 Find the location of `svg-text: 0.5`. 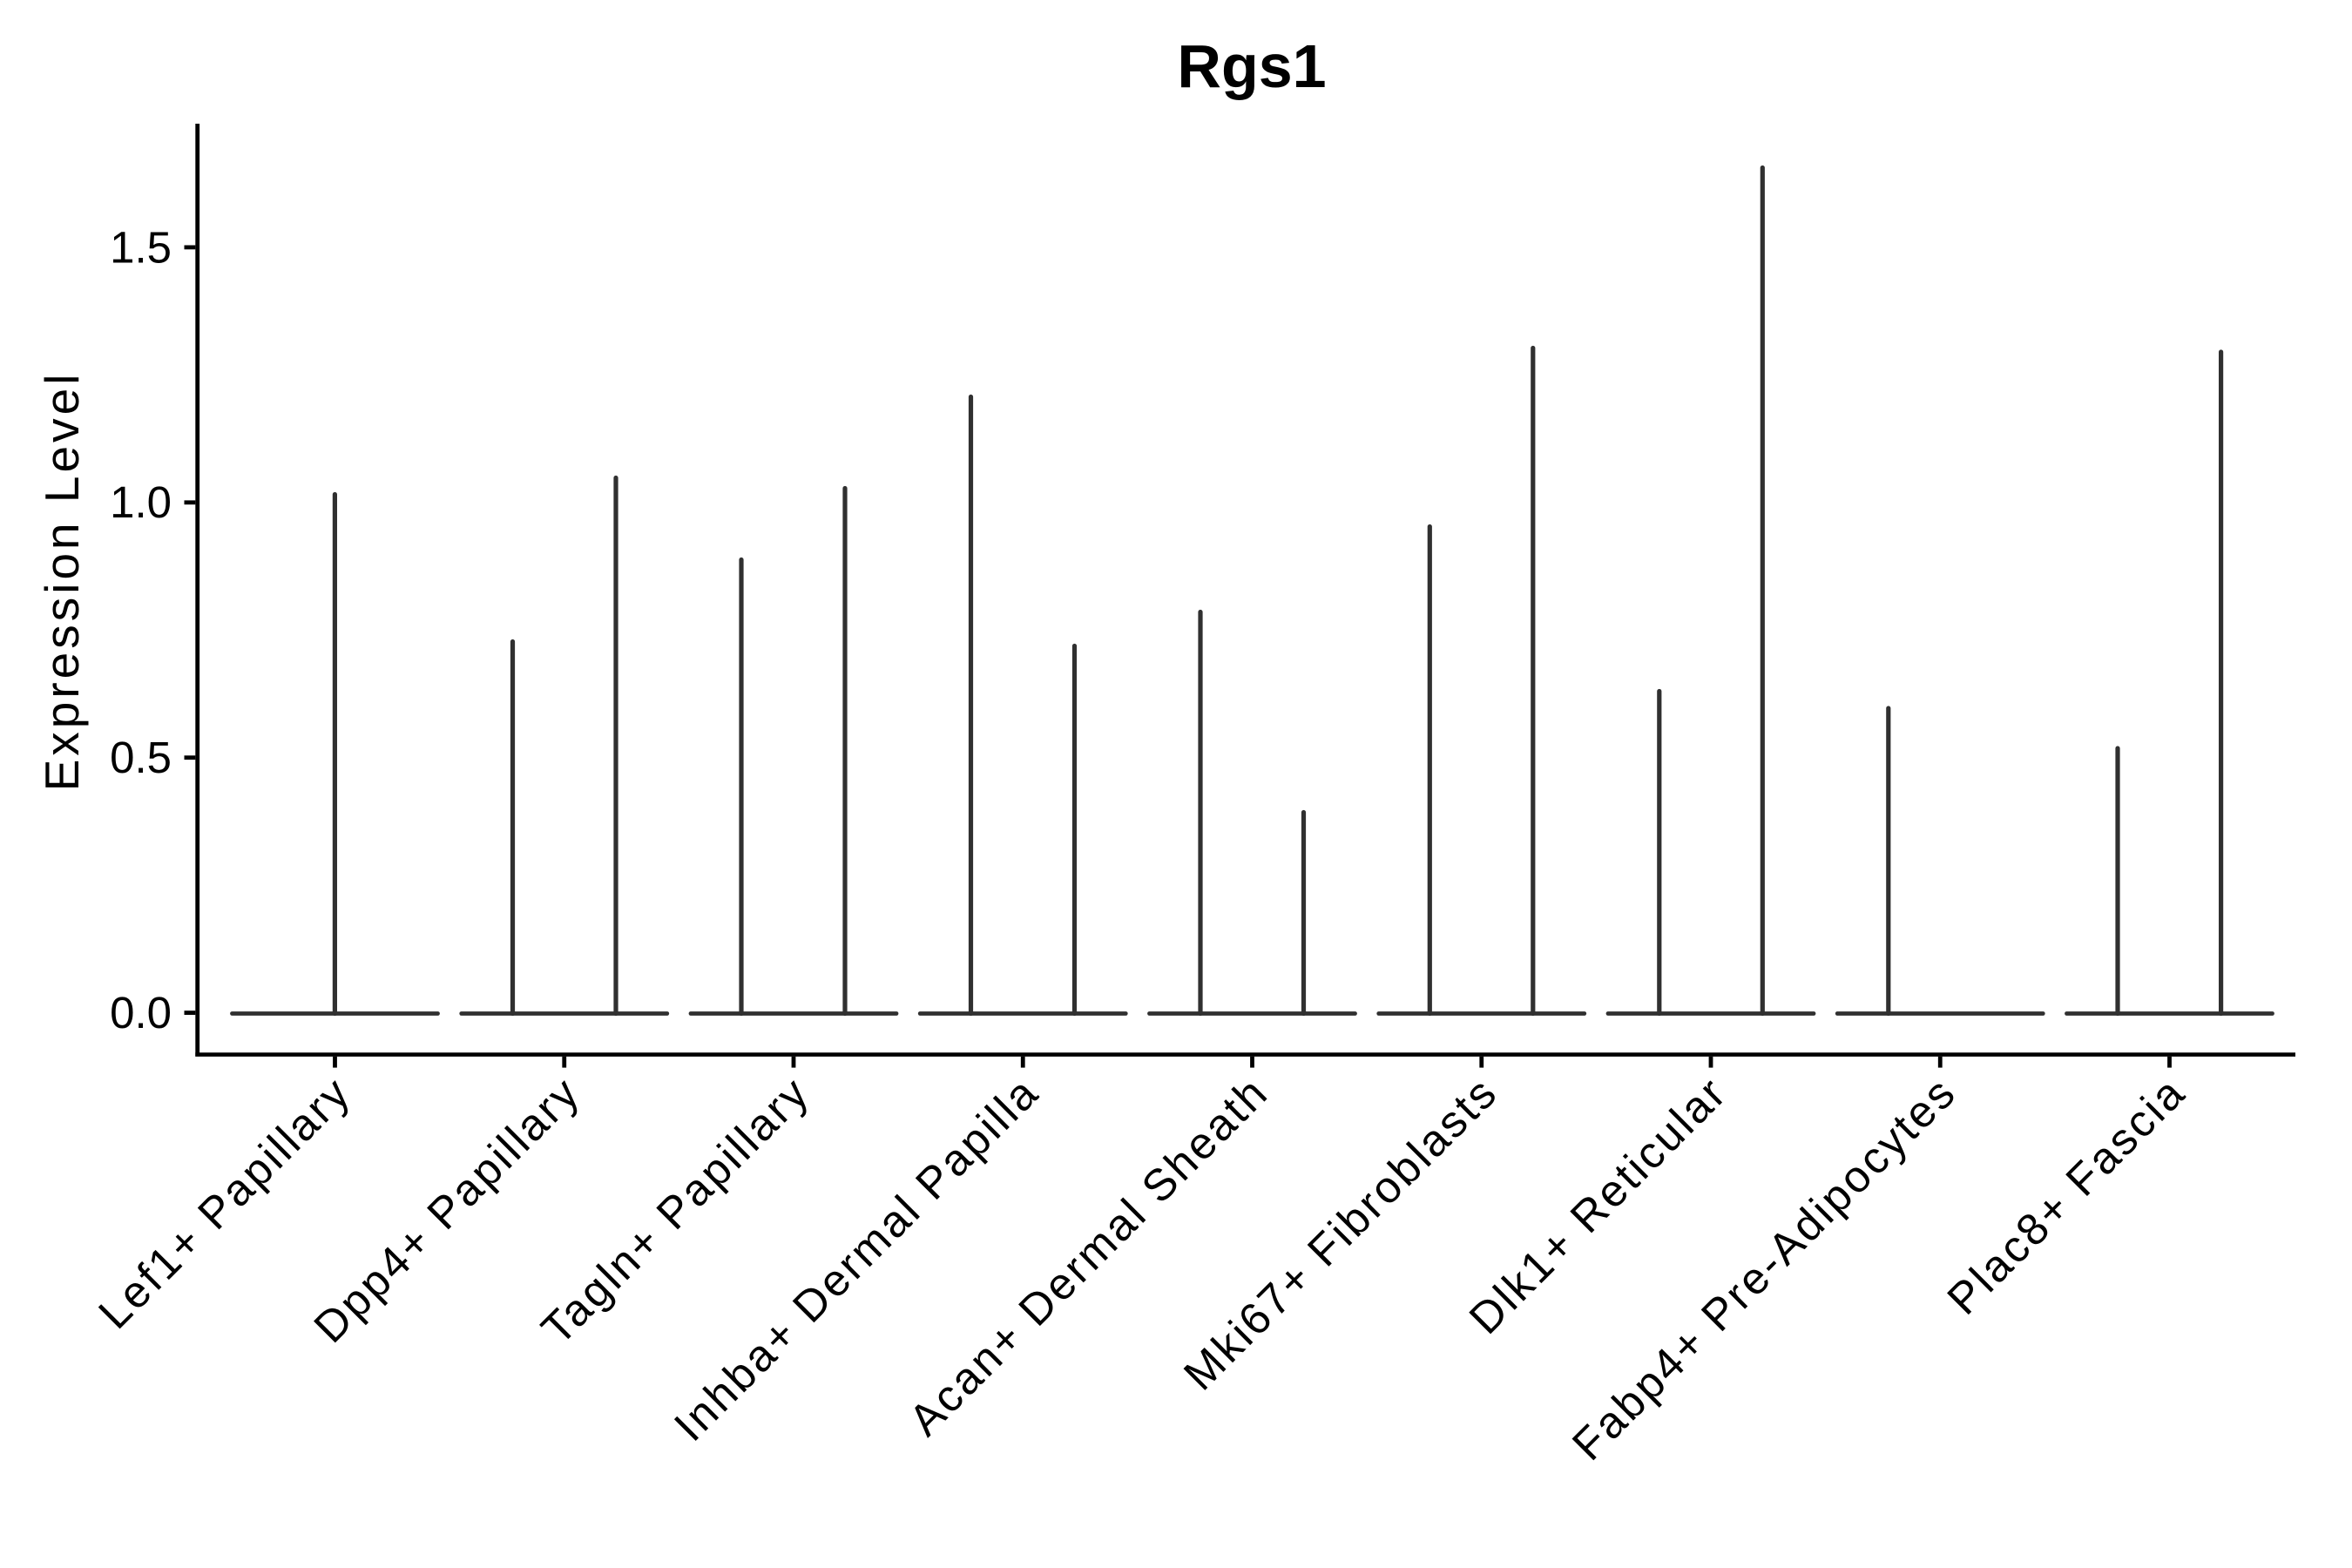

svg-text: 0.5 is located at coordinates (141, 757).